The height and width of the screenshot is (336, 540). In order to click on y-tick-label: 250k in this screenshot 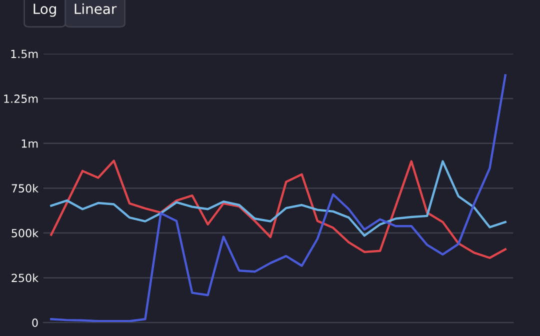, I will do `click(25, 278)`.